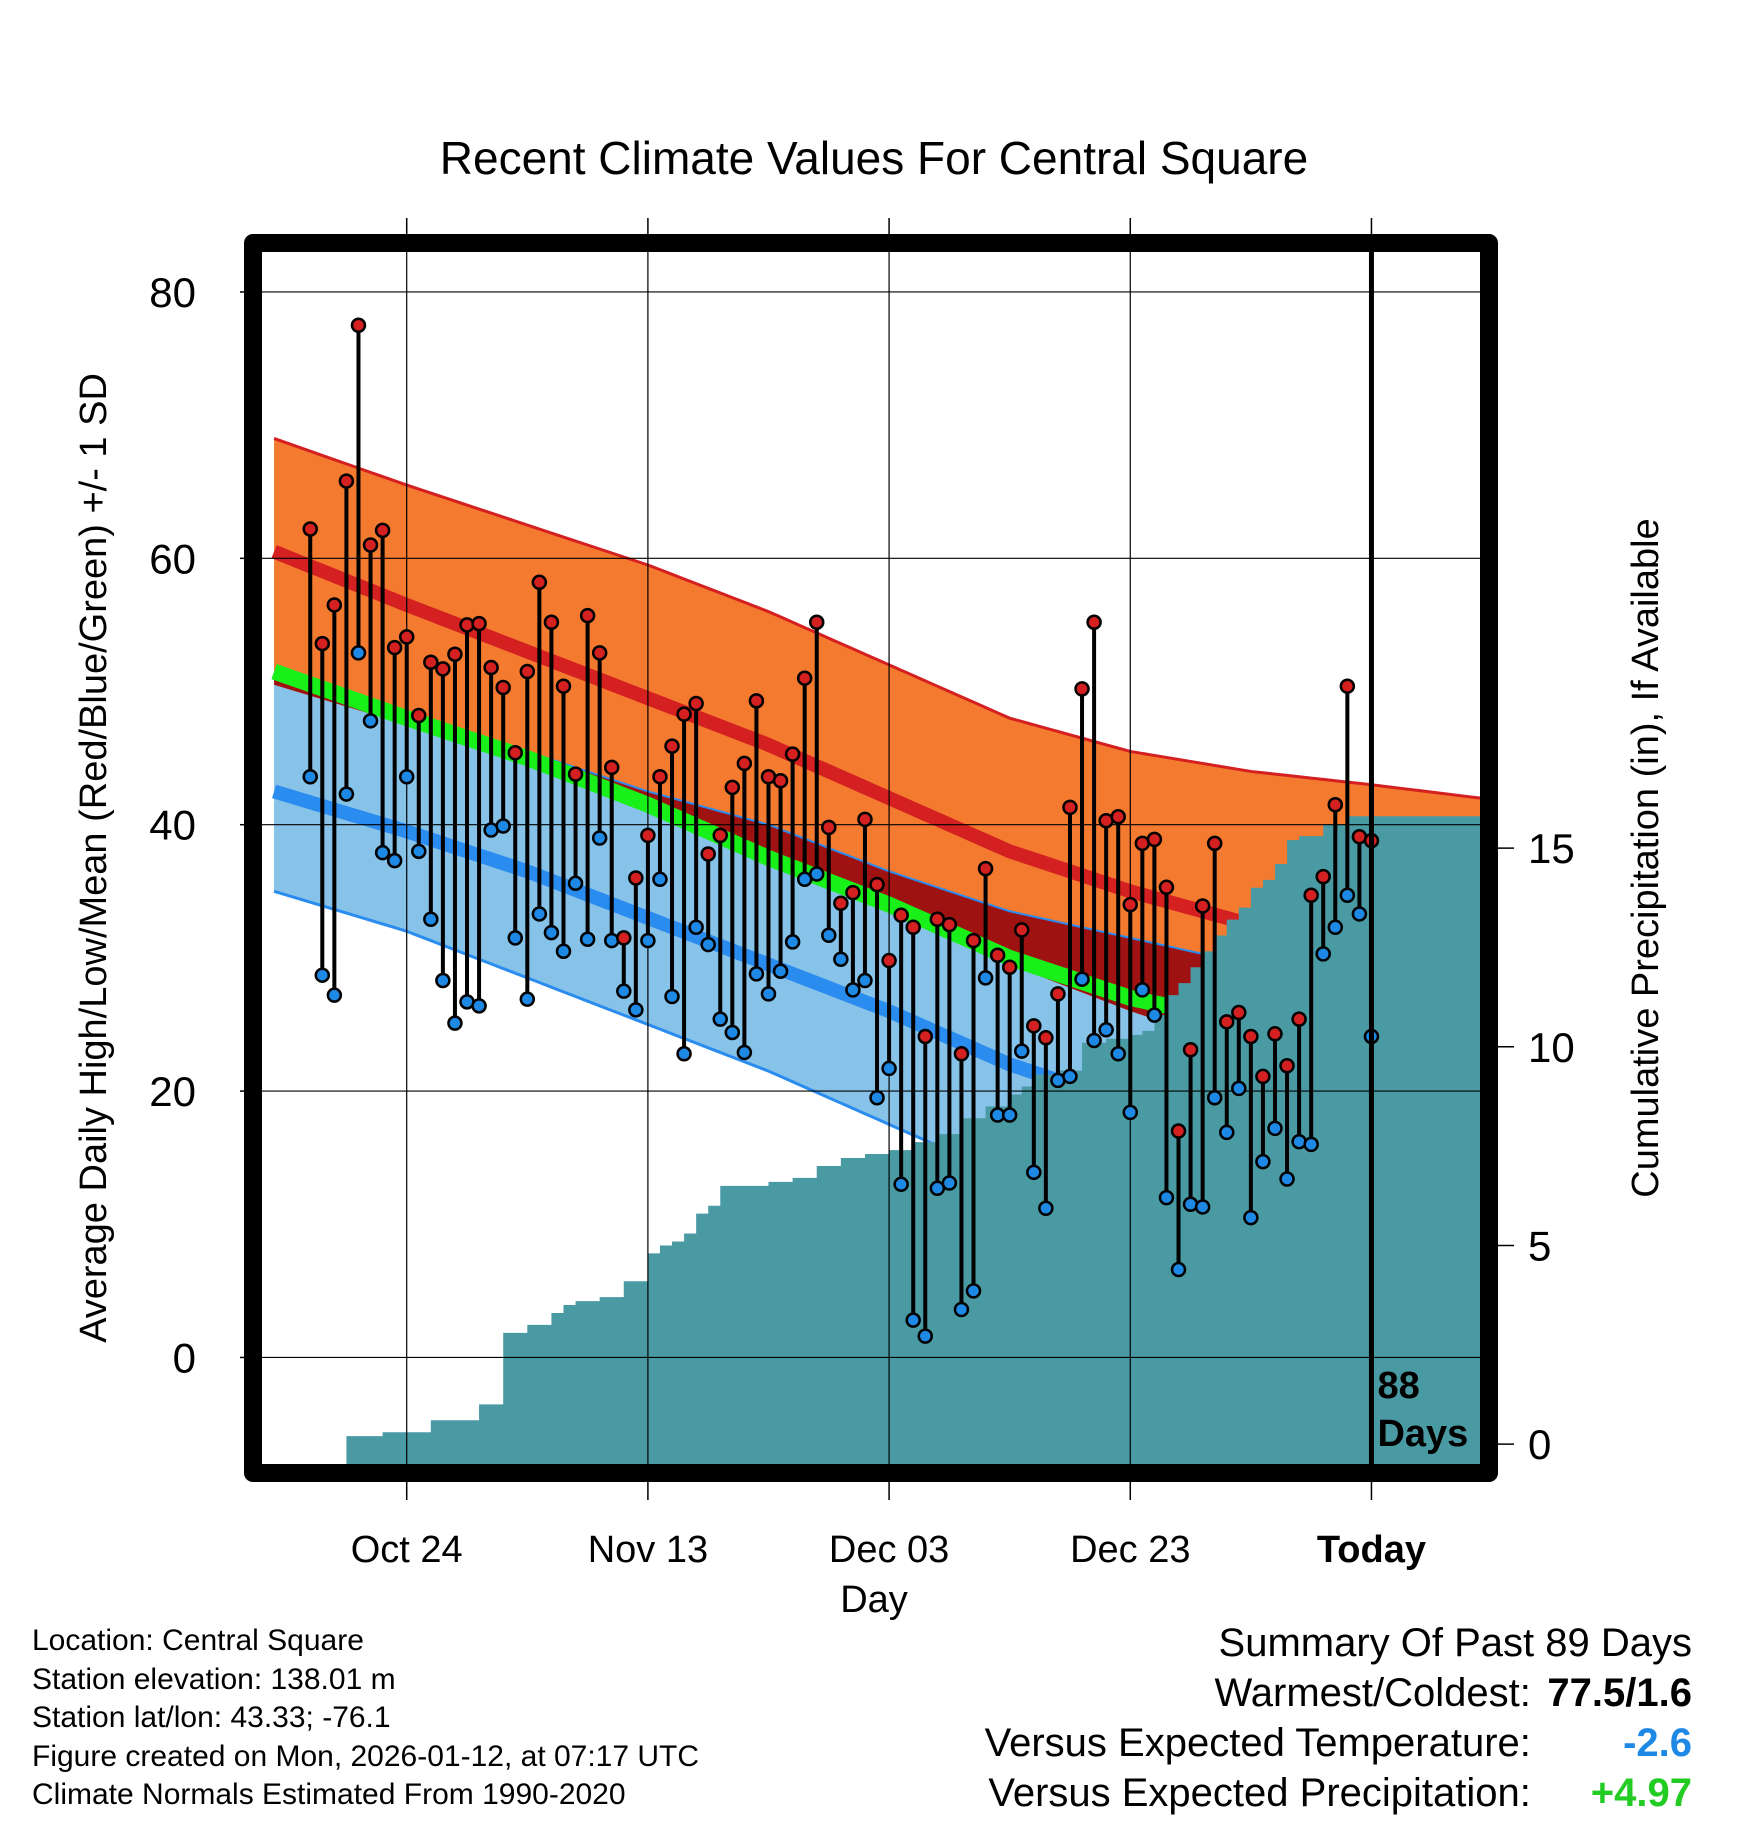 Image resolution: width=1748 pixels, height=1828 pixels. Describe the element at coordinates (172, 825) in the screenshot. I see `y-left-tick-label: 40` at that location.